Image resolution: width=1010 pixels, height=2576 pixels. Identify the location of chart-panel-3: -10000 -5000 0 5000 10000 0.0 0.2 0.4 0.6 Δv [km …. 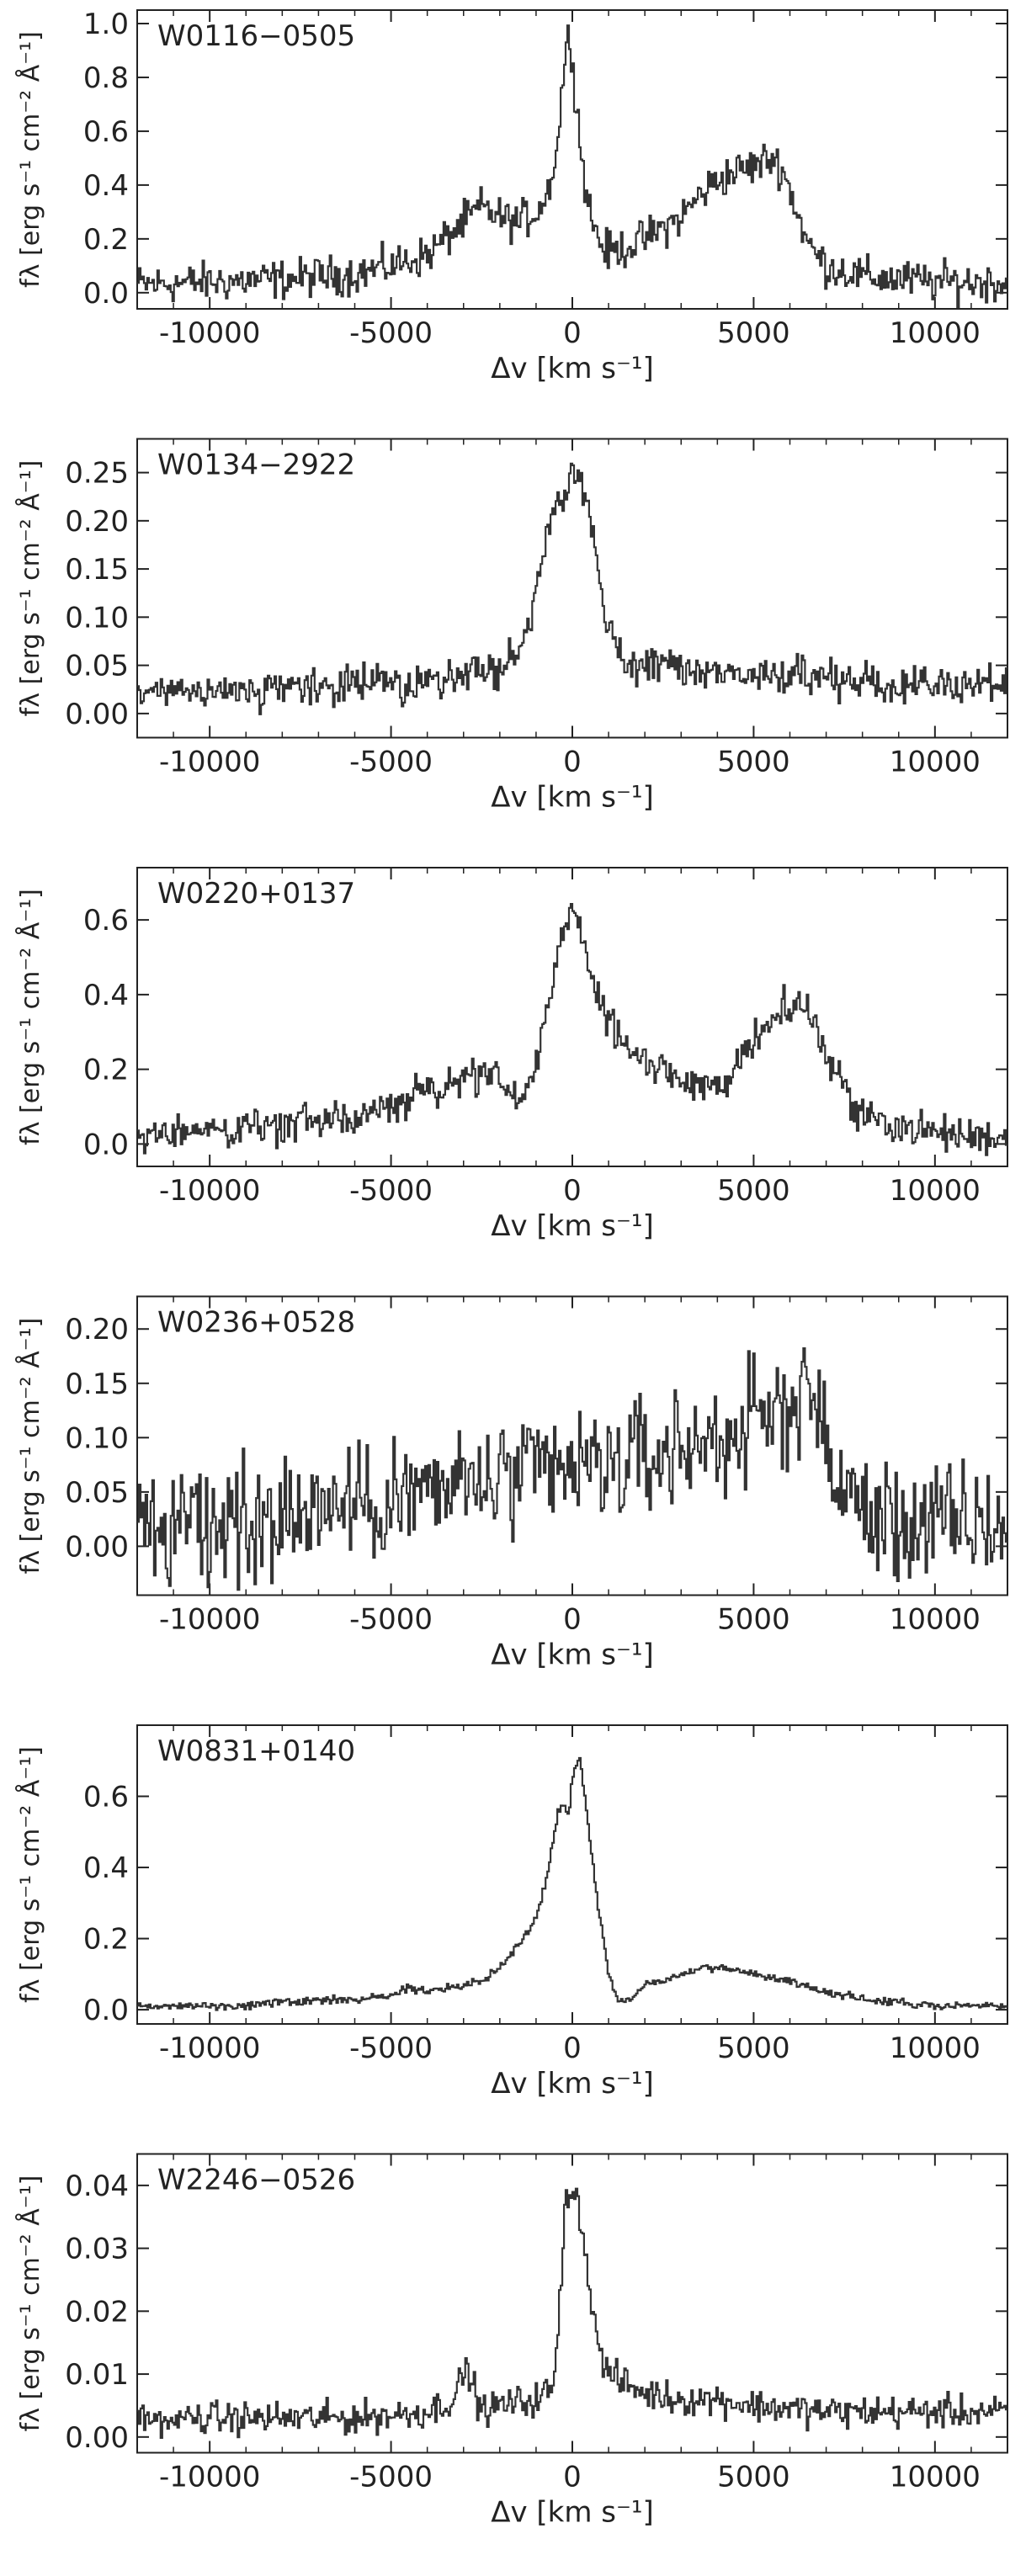
(511, 1055).